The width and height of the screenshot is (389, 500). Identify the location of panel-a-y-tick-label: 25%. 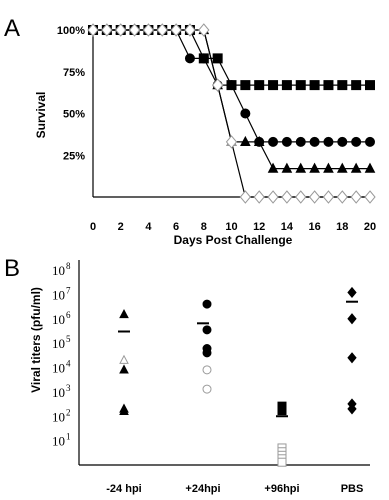
(74, 156).